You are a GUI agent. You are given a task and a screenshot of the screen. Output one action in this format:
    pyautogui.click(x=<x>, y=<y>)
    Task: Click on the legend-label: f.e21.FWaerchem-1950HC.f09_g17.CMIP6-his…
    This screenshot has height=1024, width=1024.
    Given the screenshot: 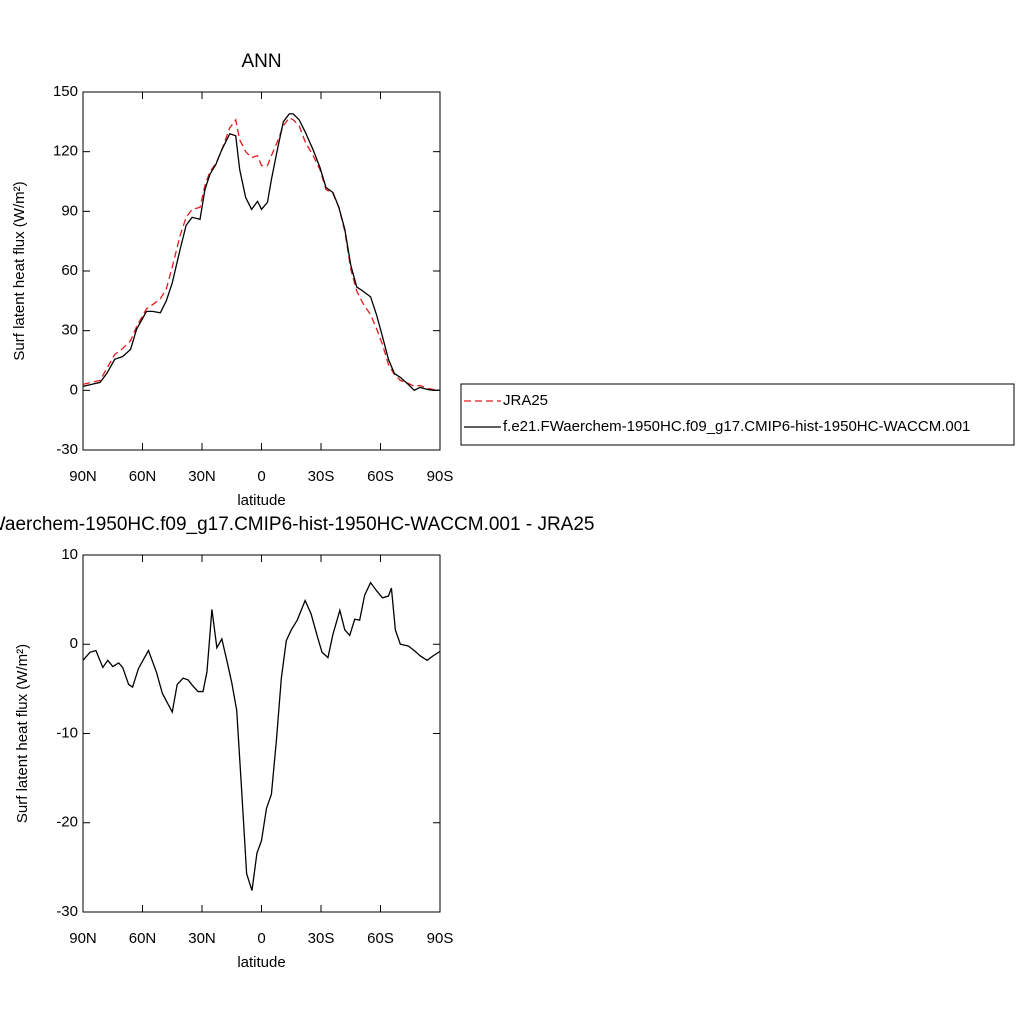 What is the action you would take?
    pyautogui.click(x=736, y=426)
    